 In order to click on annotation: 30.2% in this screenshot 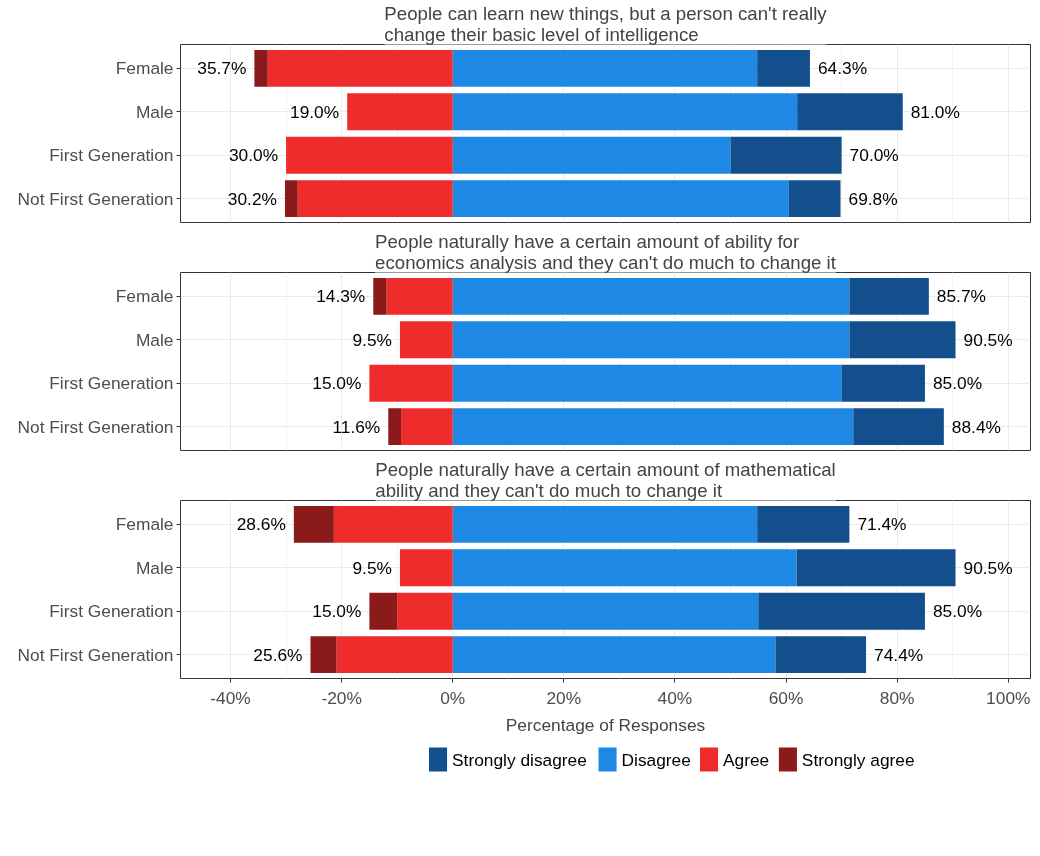, I will do `click(252, 198)`.